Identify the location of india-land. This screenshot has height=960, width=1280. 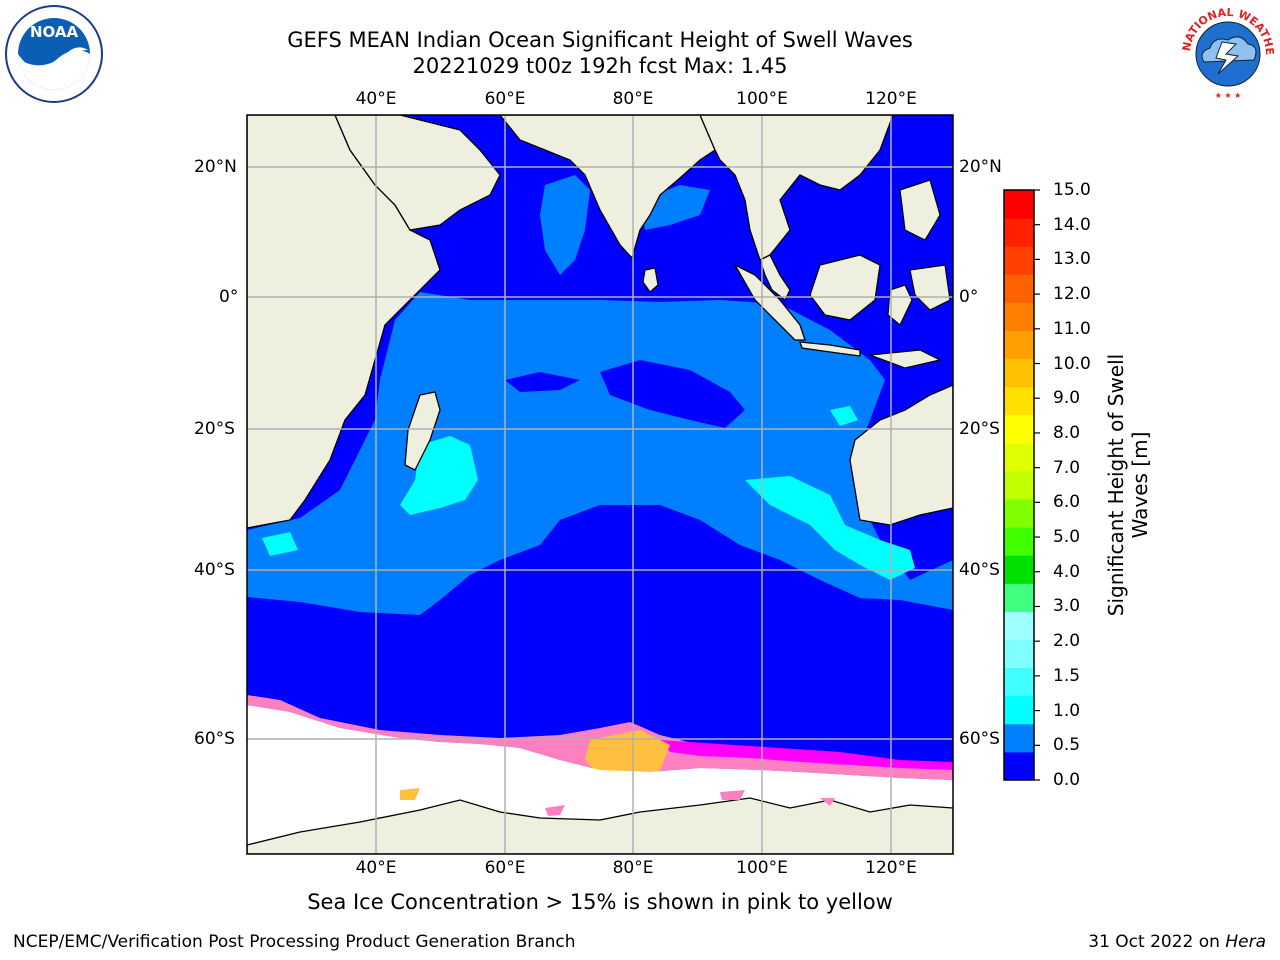
(607, 187).